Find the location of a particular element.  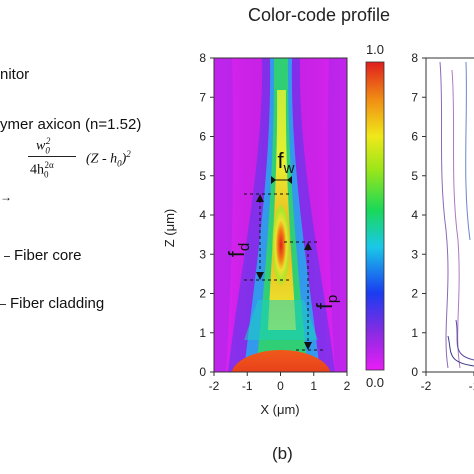

axicon-equation: w02 4h02α (Z - h0)2 is located at coordinates (105, 162).